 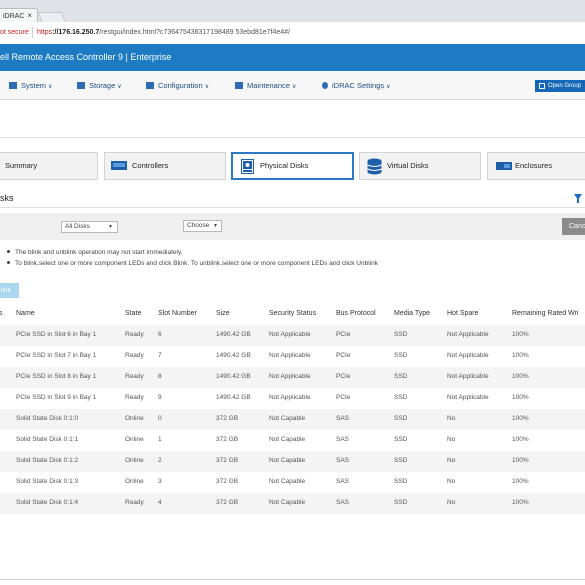 What do you see at coordinates (560, 86) in the screenshot?
I see `open-group-manager-button: Open Group` at bounding box center [560, 86].